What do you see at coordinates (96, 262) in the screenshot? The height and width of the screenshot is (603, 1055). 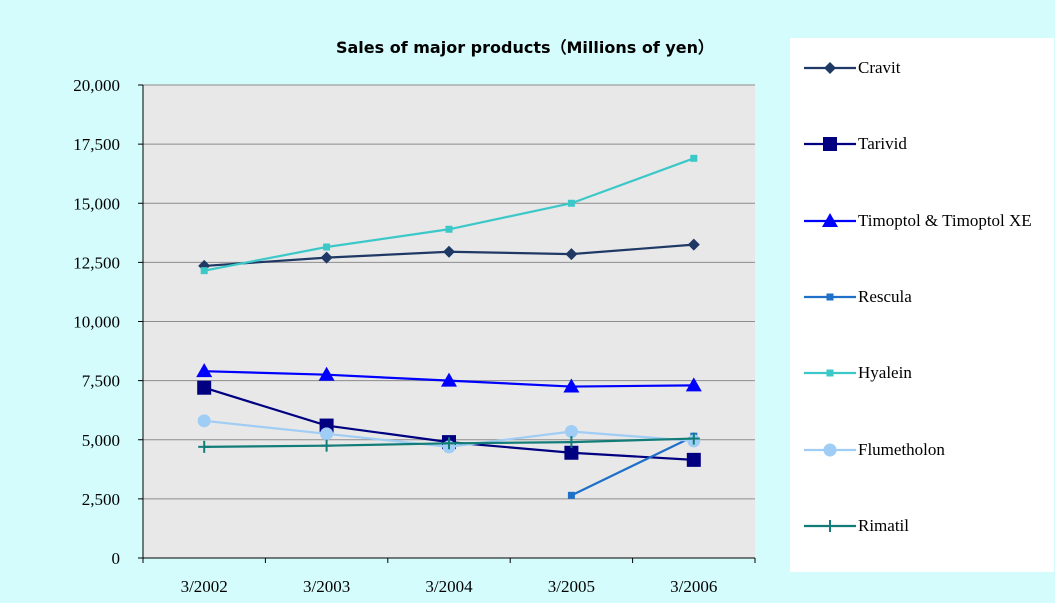 I see `y-tick-label: 12,500` at bounding box center [96, 262].